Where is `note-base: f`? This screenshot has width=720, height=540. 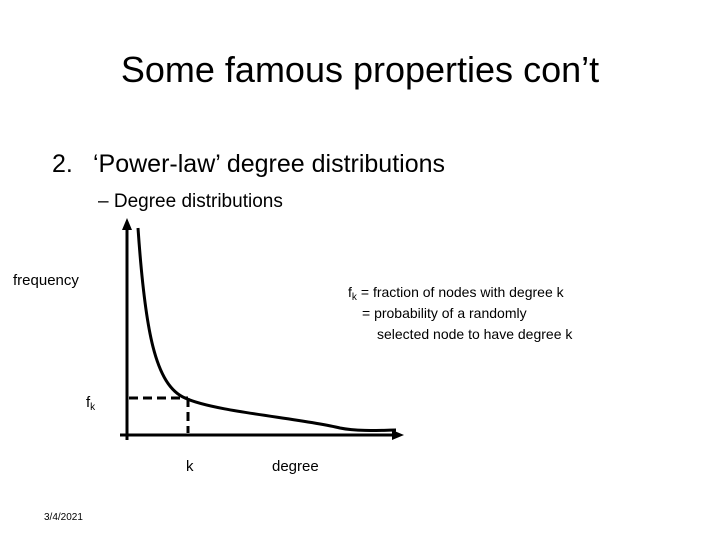 note-base: f is located at coordinates (350, 292).